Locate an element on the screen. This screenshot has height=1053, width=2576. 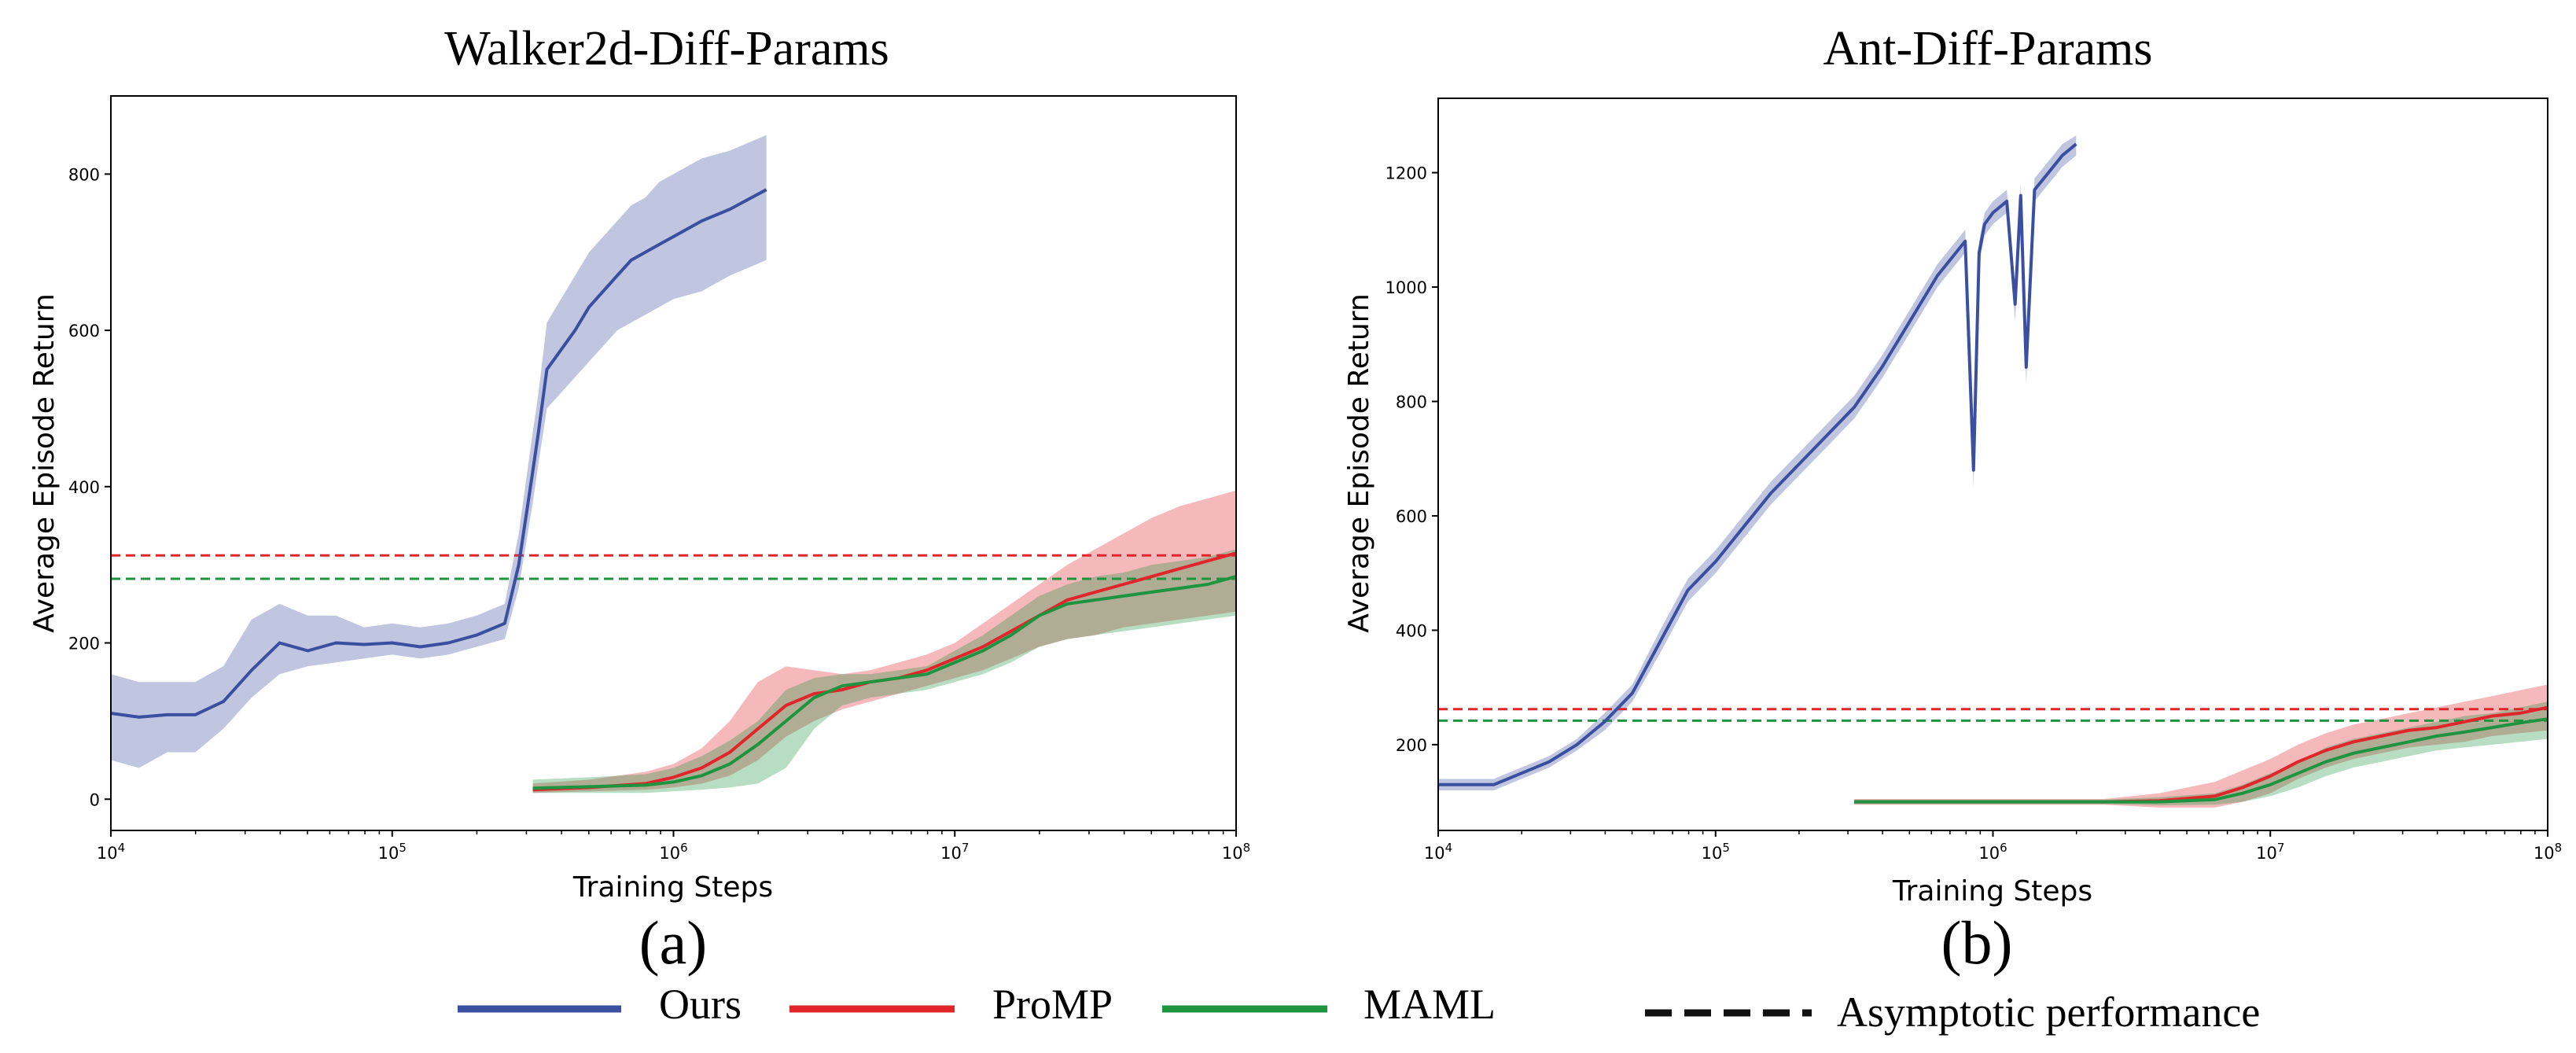
panel-label: (b) is located at coordinates (1977, 943).